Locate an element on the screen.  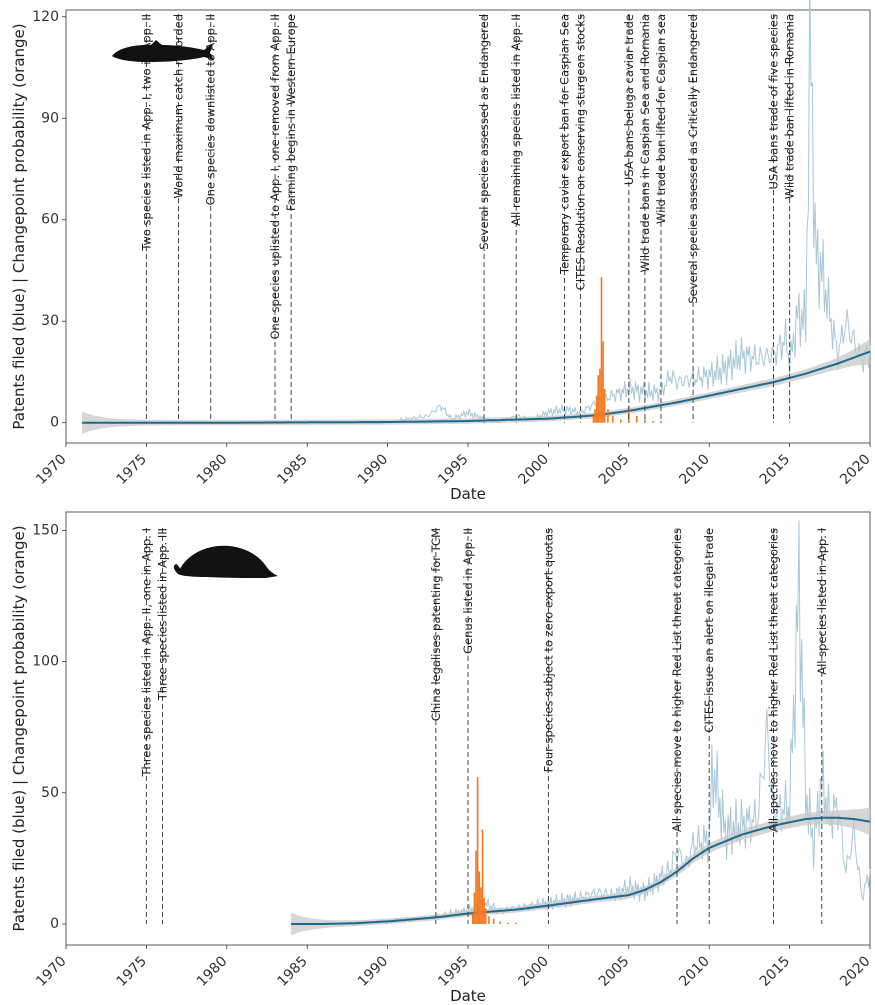
sturgeon-body-shape is located at coordinates (163, 53).